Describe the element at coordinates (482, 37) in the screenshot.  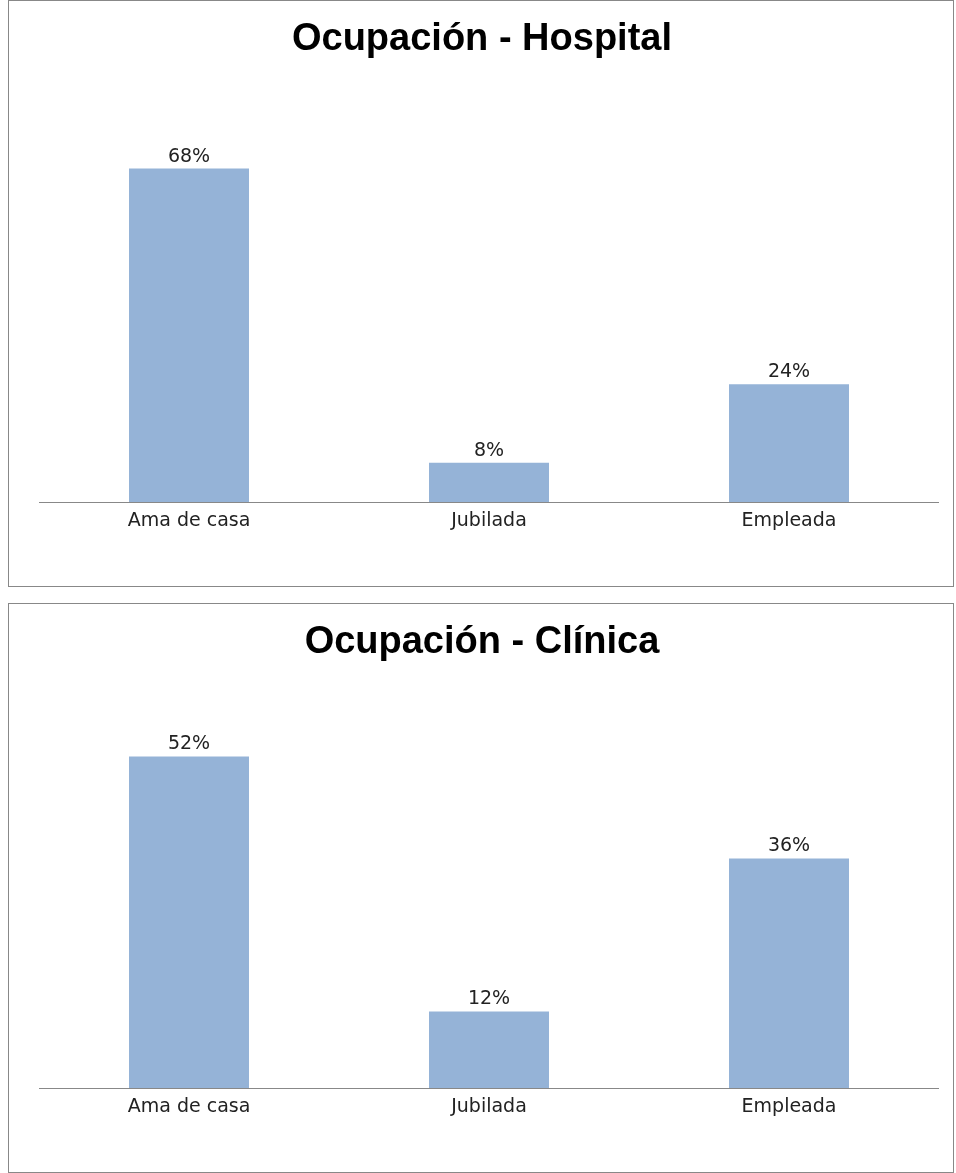
I see `chart-title: Ocupación - Hospital` at that location.